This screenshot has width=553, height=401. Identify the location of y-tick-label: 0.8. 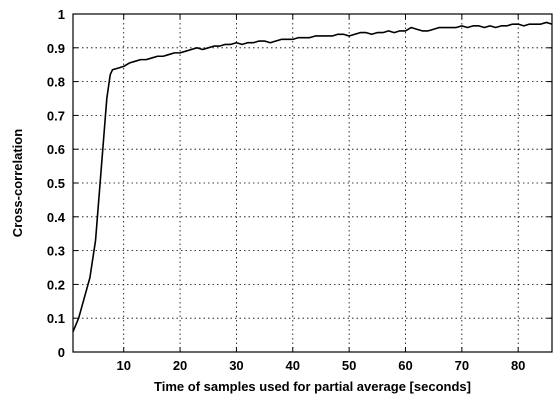
(56, 82).